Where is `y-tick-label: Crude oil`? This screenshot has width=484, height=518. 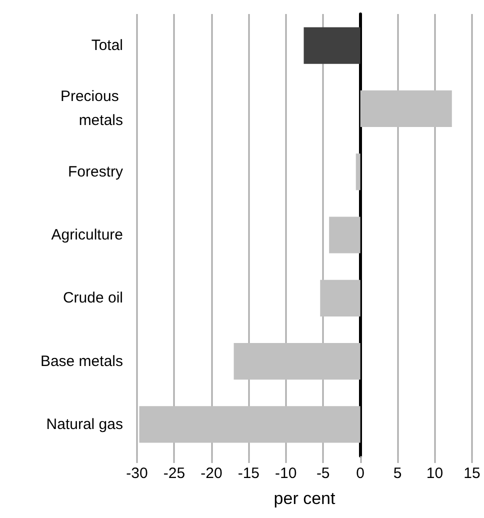
y-tick-label: Crude oil is located at coordinates (92, 298).